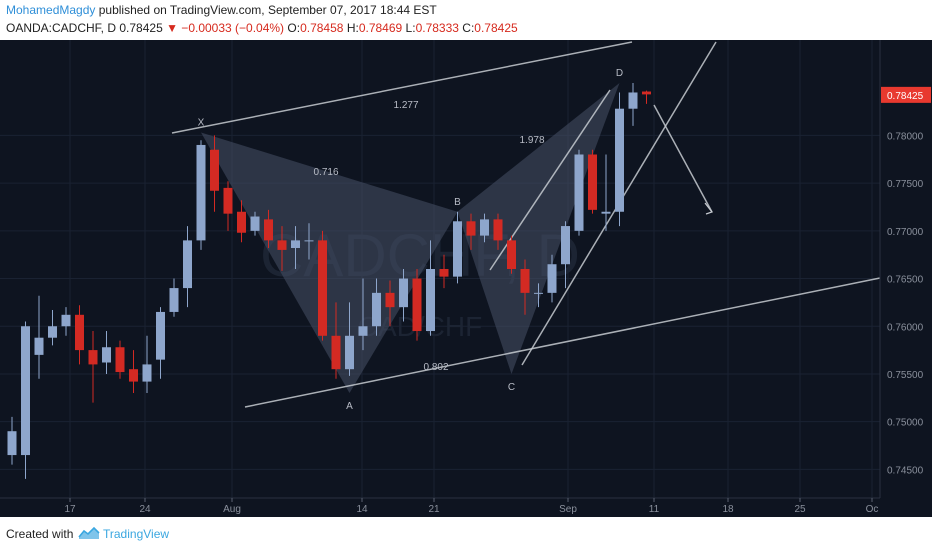 Image resolution: width=932 pixels, height=550 pixels. What do you see at coordinates (437, 28) in the screenshot?
I see `low-value: 0.78333` at bounding box center [437, 28].